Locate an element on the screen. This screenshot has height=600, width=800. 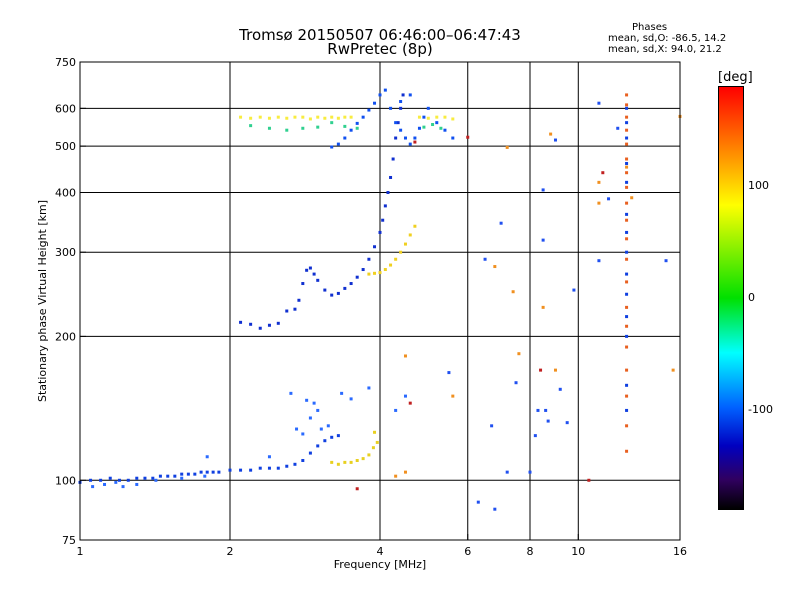
chart-subtitle: RwPretec (8p) is located at coordinates (380, 49).